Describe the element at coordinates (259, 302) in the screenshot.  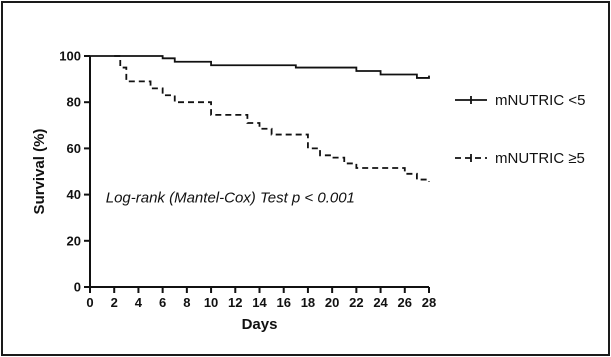
I see `x-tick-label: 14` at that location.